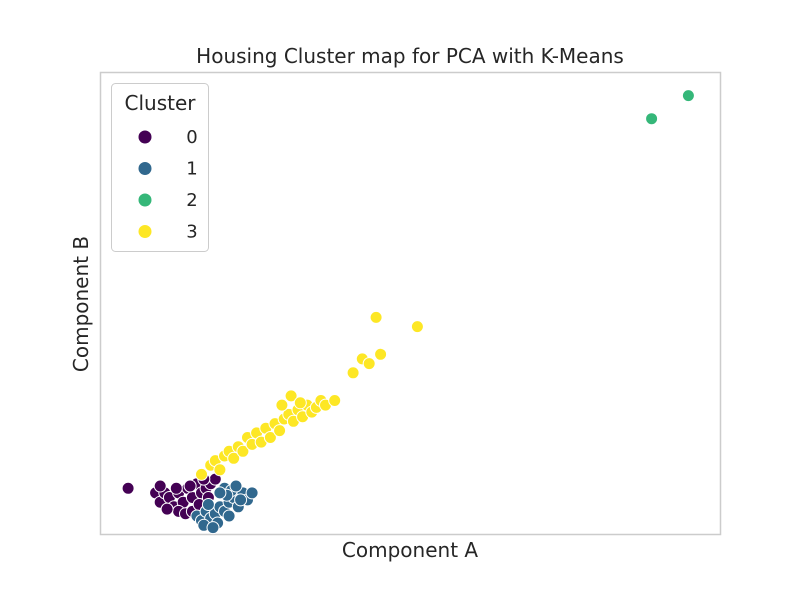 This screenshot has width=800, height=600. I want to click on legend-label-3: 3, so click(191, 232).